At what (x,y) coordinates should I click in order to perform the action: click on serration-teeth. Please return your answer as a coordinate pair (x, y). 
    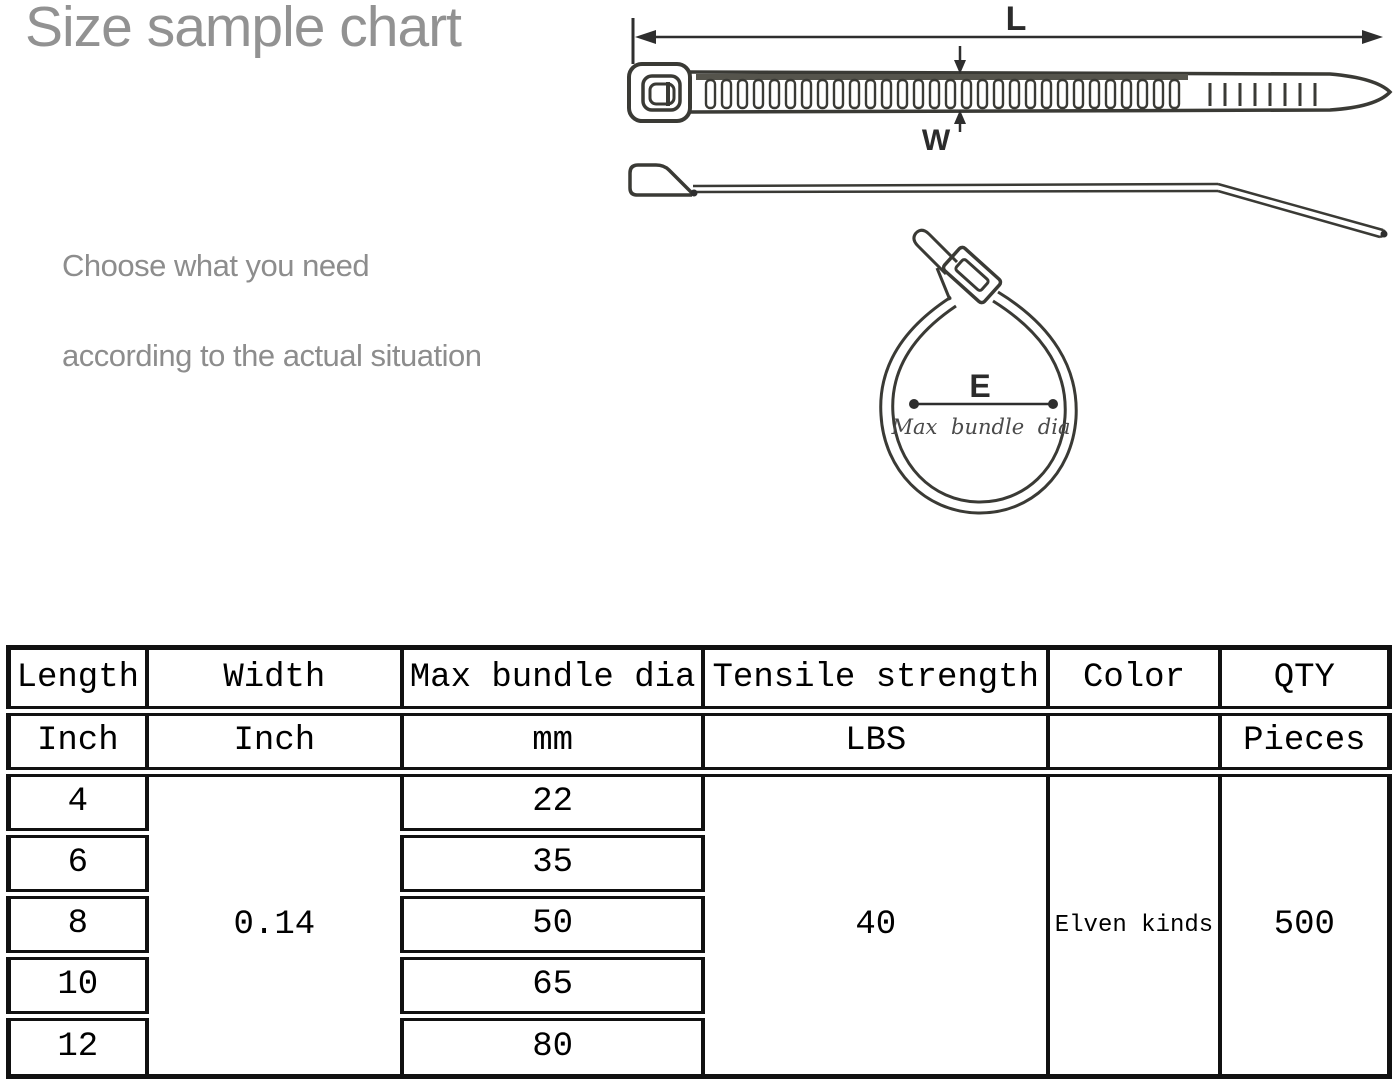
    Looking at the image, I should click on (942, 94).